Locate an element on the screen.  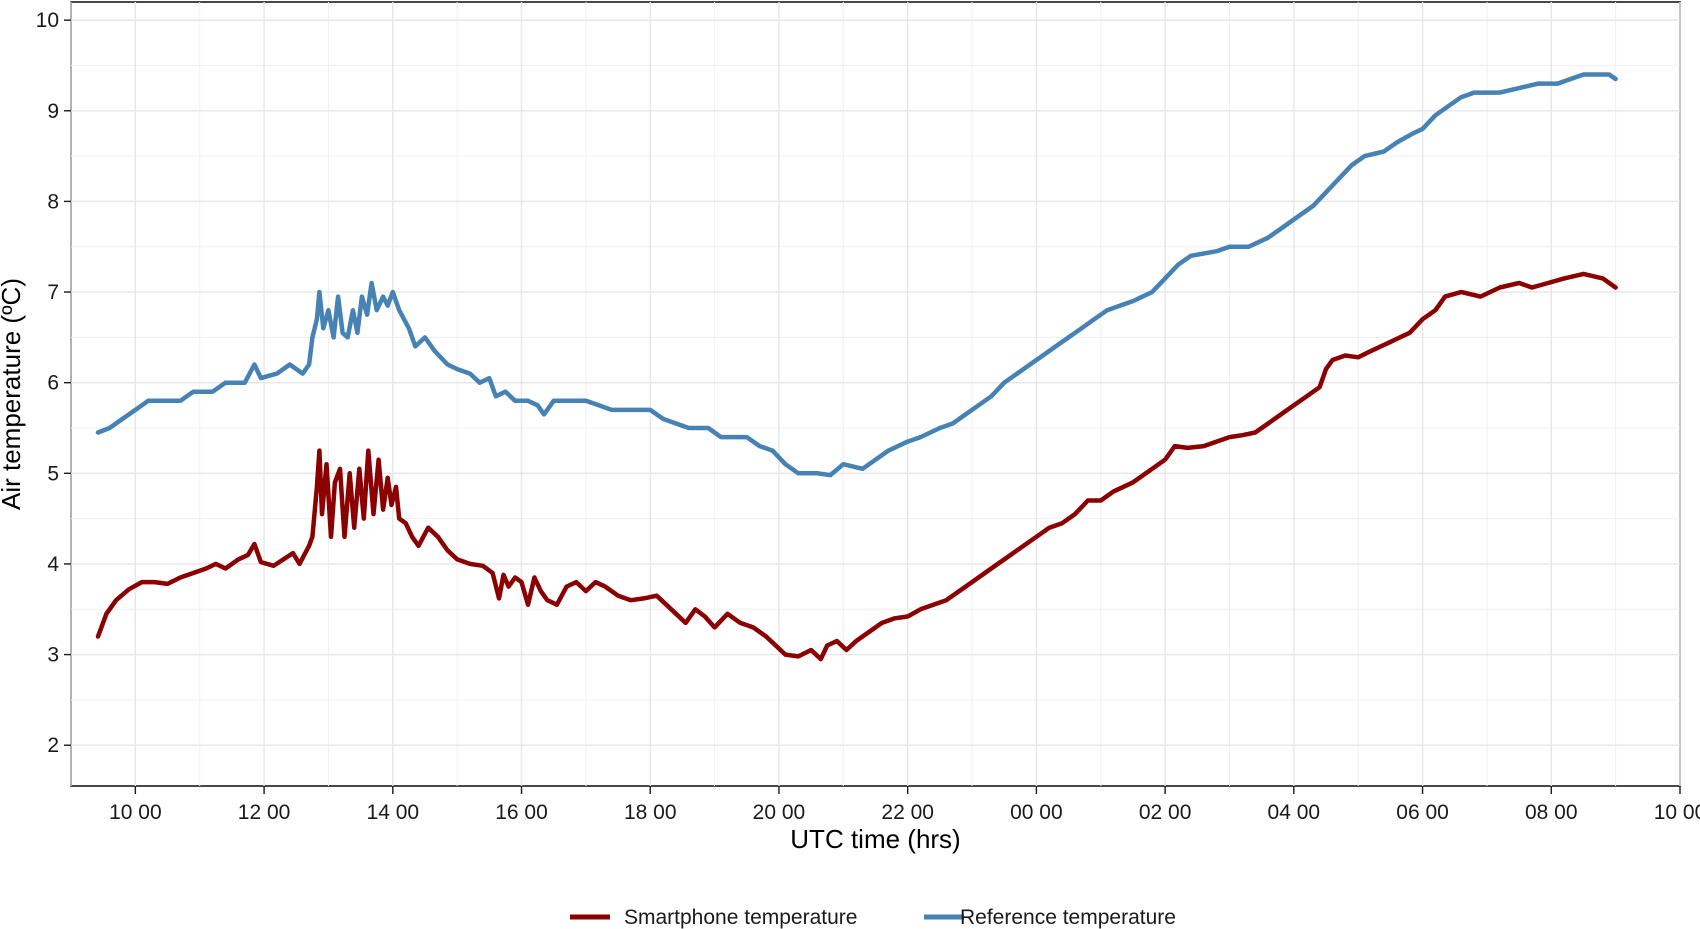
y-axis: 2 3 4 5 6 7 8 9 10 is located at coordinates (53, 383).